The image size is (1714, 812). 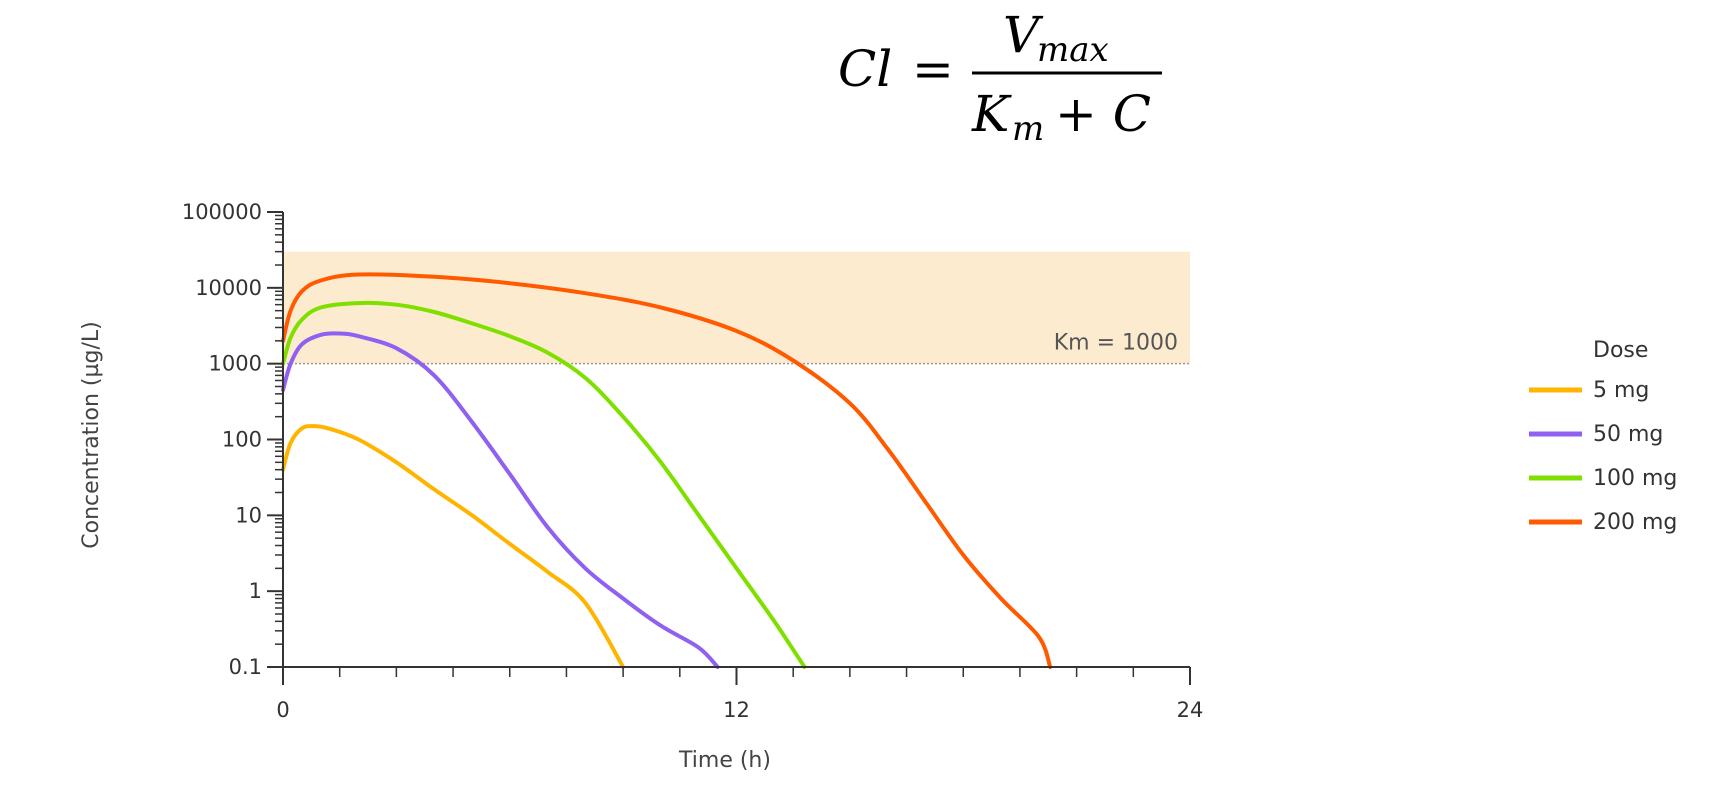 What do you see at coordinates (1000, 77) in the screenshot?
I see `clearance-formula: Cl = V max K m + C` at bounding box center [1000, 77].